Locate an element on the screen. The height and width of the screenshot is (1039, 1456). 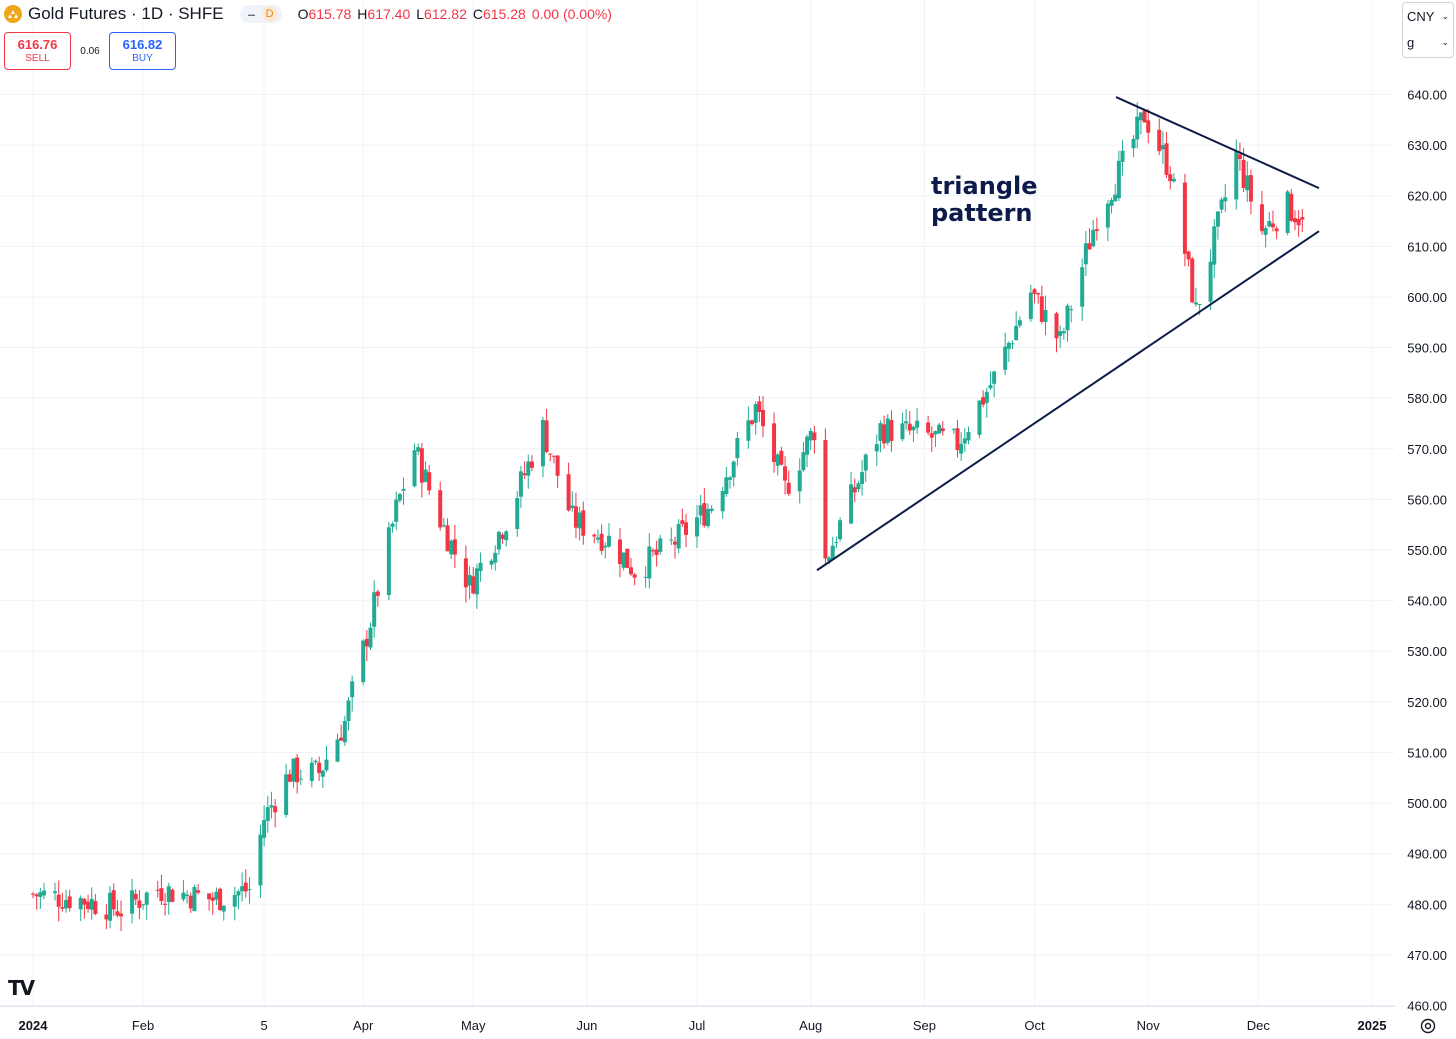
ohlc-label: O is located at coordinates (303, 14).